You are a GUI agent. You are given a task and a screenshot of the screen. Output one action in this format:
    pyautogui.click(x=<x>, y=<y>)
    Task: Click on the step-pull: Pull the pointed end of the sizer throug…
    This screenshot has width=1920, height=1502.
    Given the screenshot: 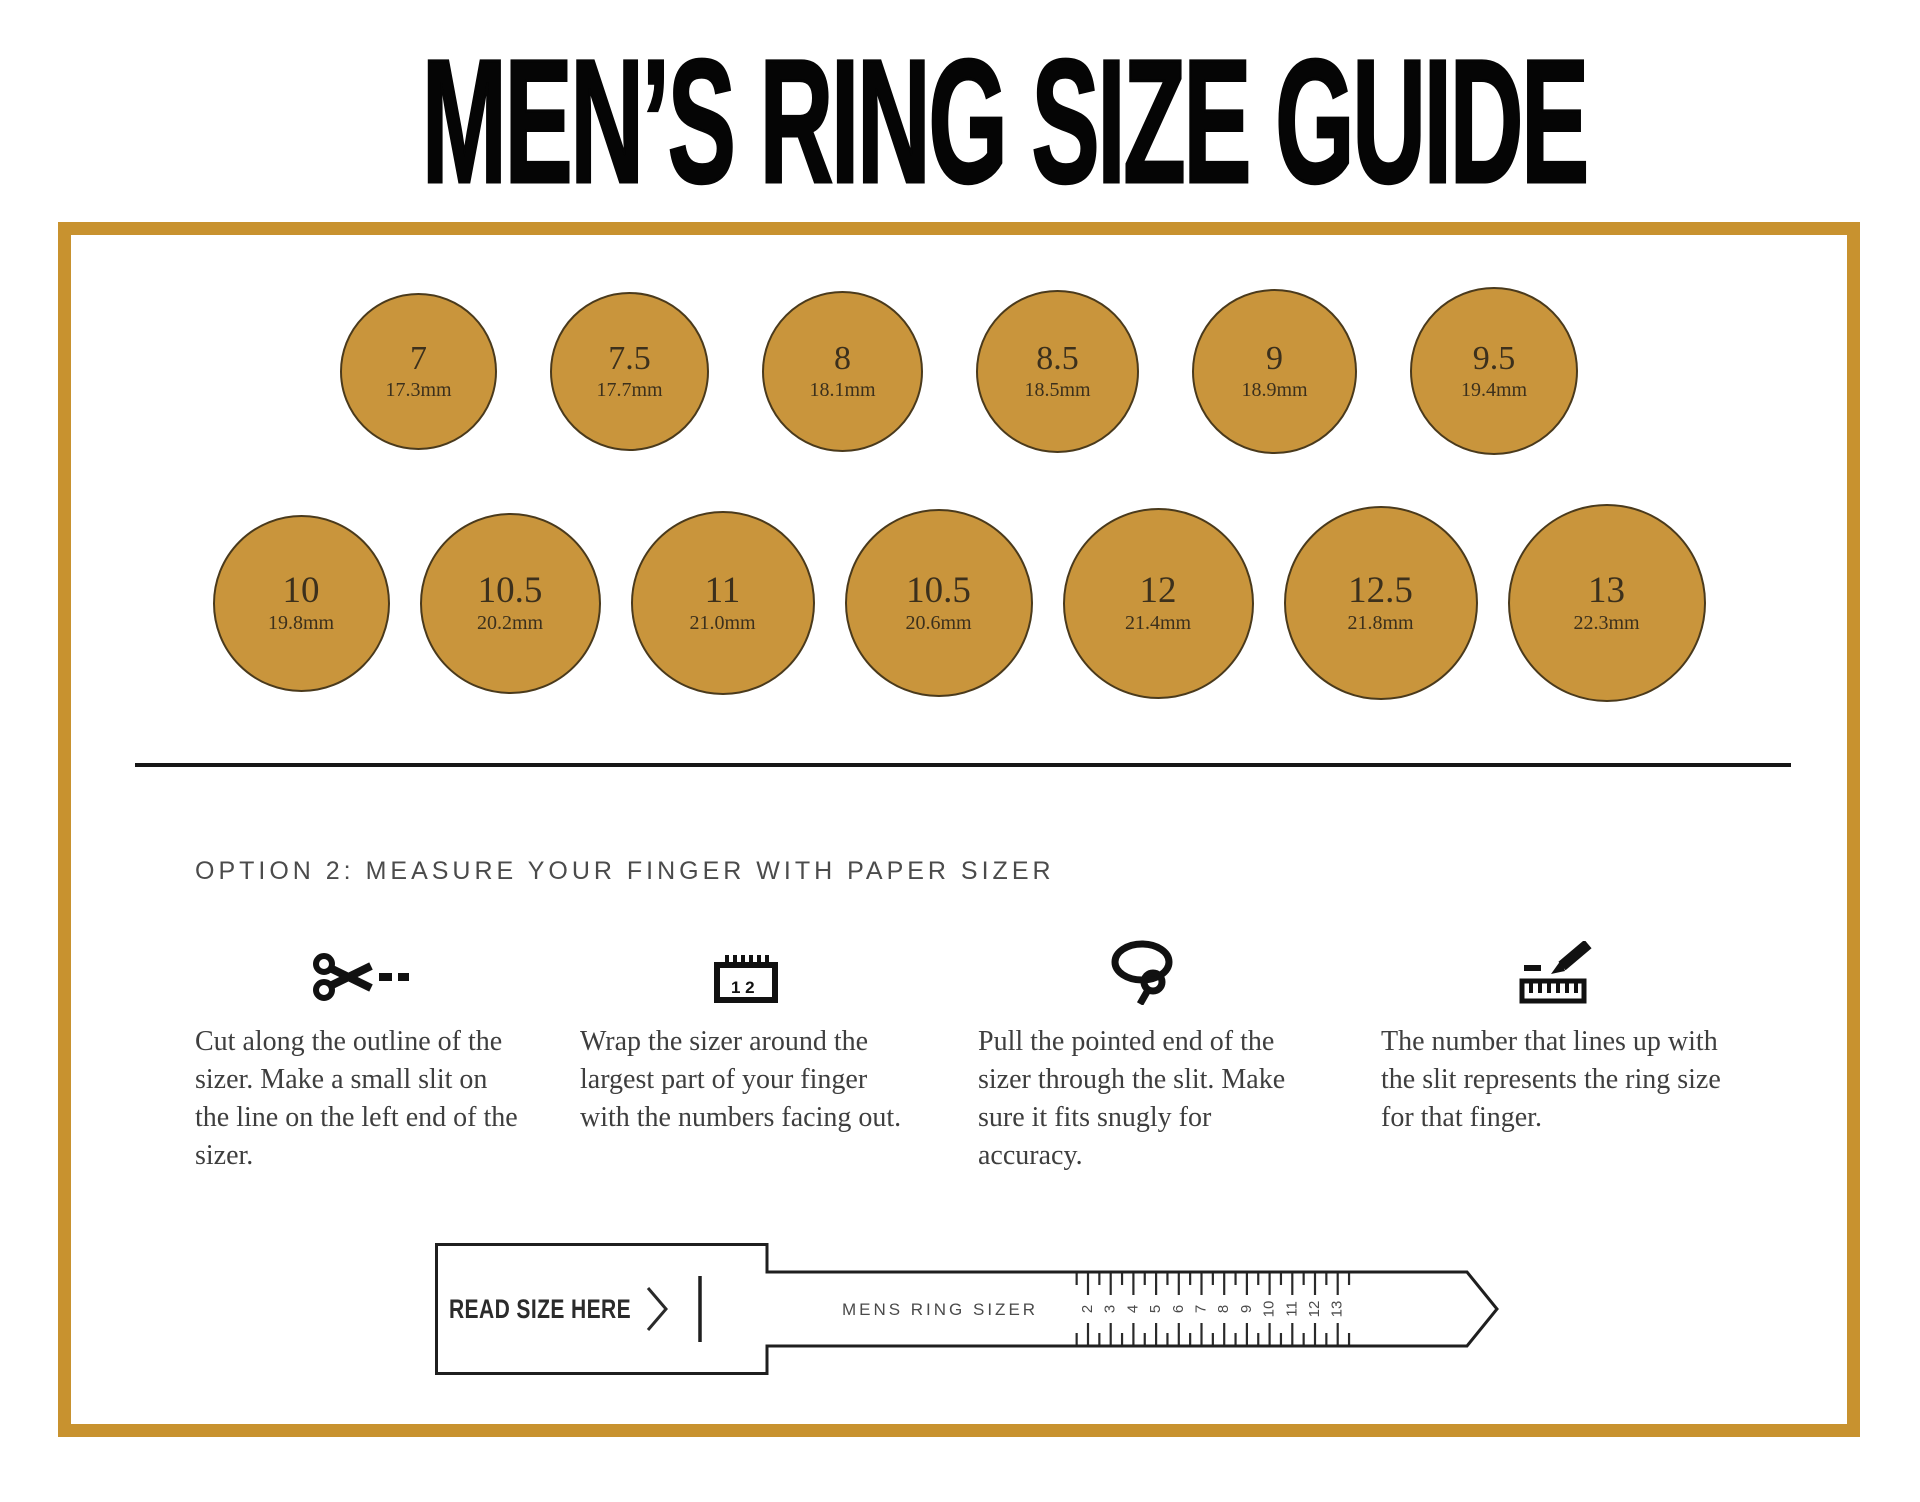 What is the action you would take?
    pyautogui.click(x=1144, y=1055)
    